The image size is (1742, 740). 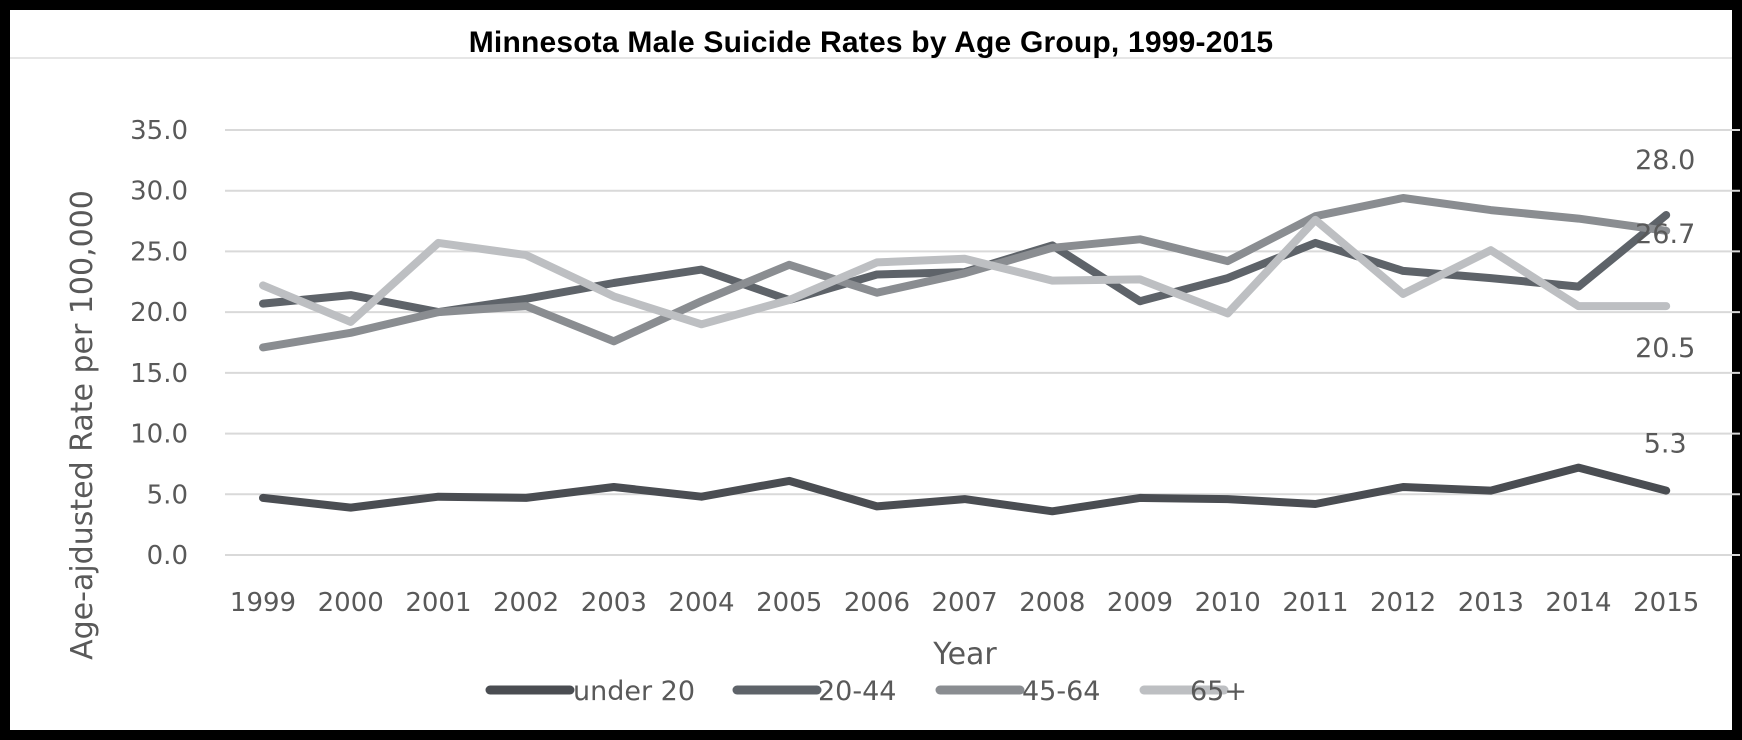 I want to click on y-tick-label: 15.0, so click(x=159, y=374).